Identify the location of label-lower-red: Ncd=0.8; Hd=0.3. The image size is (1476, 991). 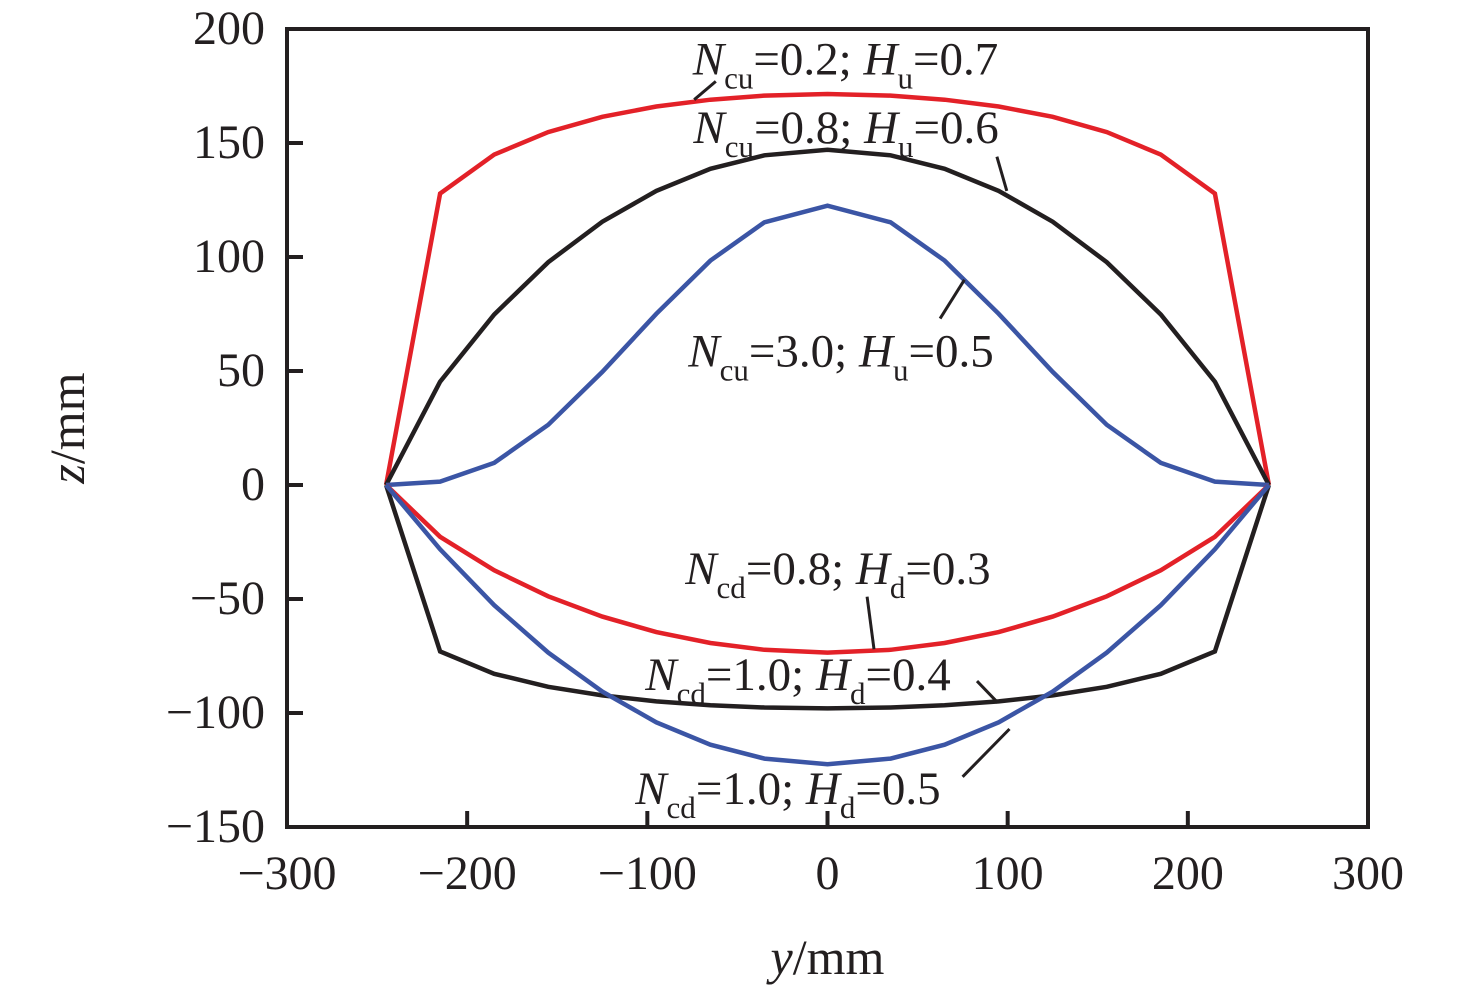
(837, 574).